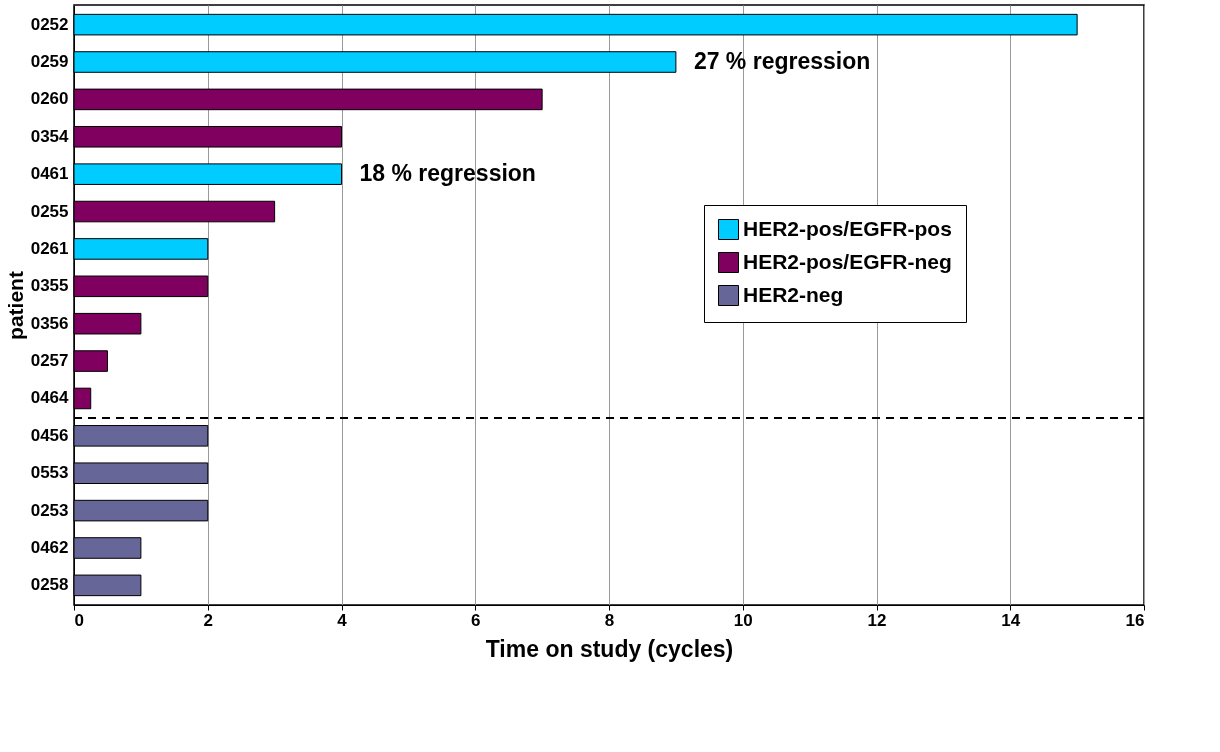 The image size is (1220, 752). What do you see at coordinates (1011, 620) in the screenshot?
I see `x-tick-label: 14` at bounding box center [1011, 620].